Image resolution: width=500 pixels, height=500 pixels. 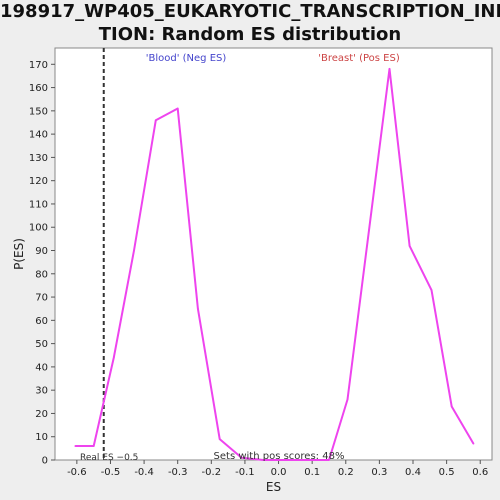 What do you see at coordinates (178, 472) in the screenshot?
I see `x-tick-label: -0.3` at bounding box center [178, 472].